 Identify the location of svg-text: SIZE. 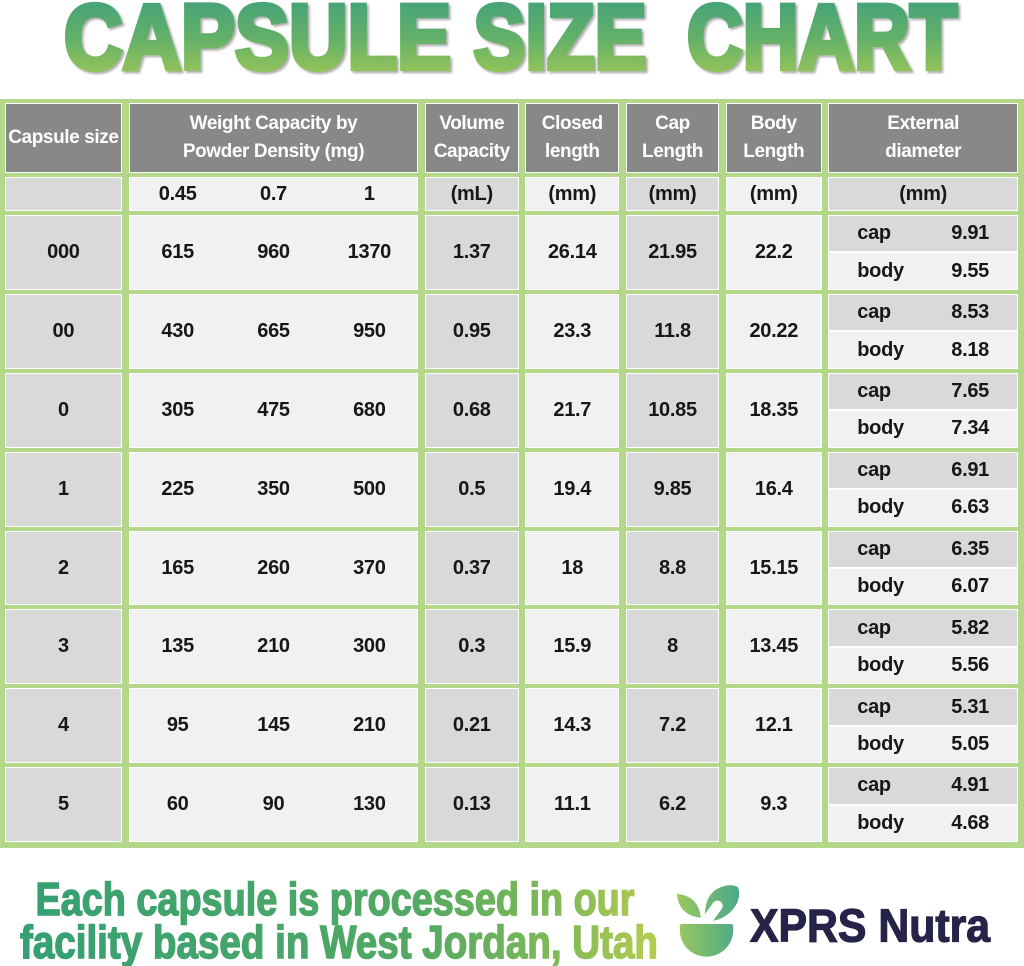
(560, 44).